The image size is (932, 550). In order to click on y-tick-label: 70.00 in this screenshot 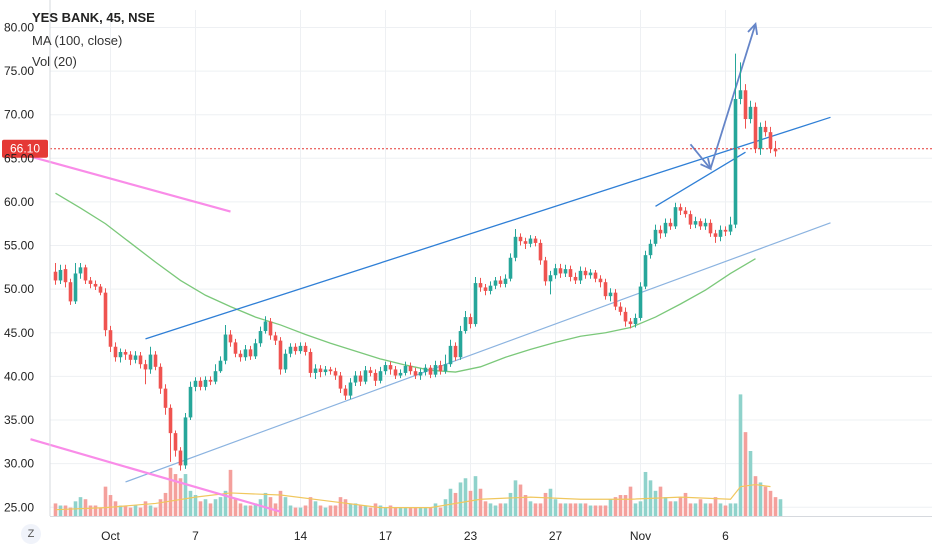, I will do `click(19, 115)`.